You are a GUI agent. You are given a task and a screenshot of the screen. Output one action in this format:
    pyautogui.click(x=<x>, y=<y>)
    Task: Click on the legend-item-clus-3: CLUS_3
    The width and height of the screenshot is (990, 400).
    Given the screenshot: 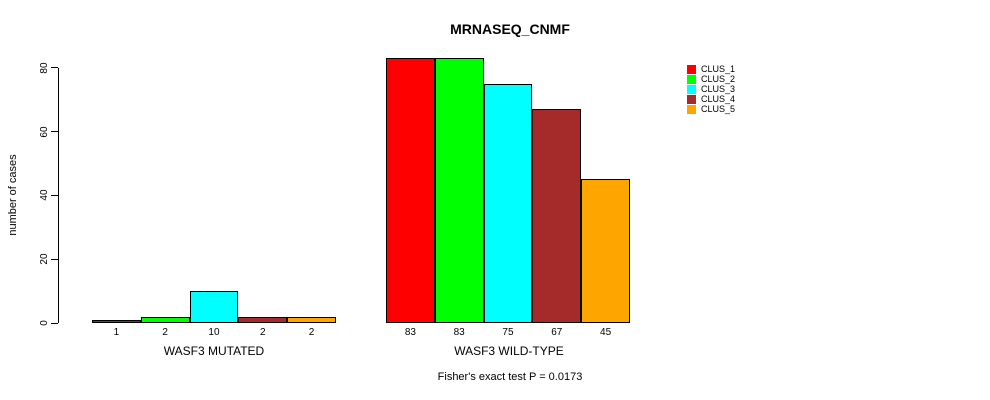 What is the action you would take?
    pyautogui.click(x=711, y=89)
    